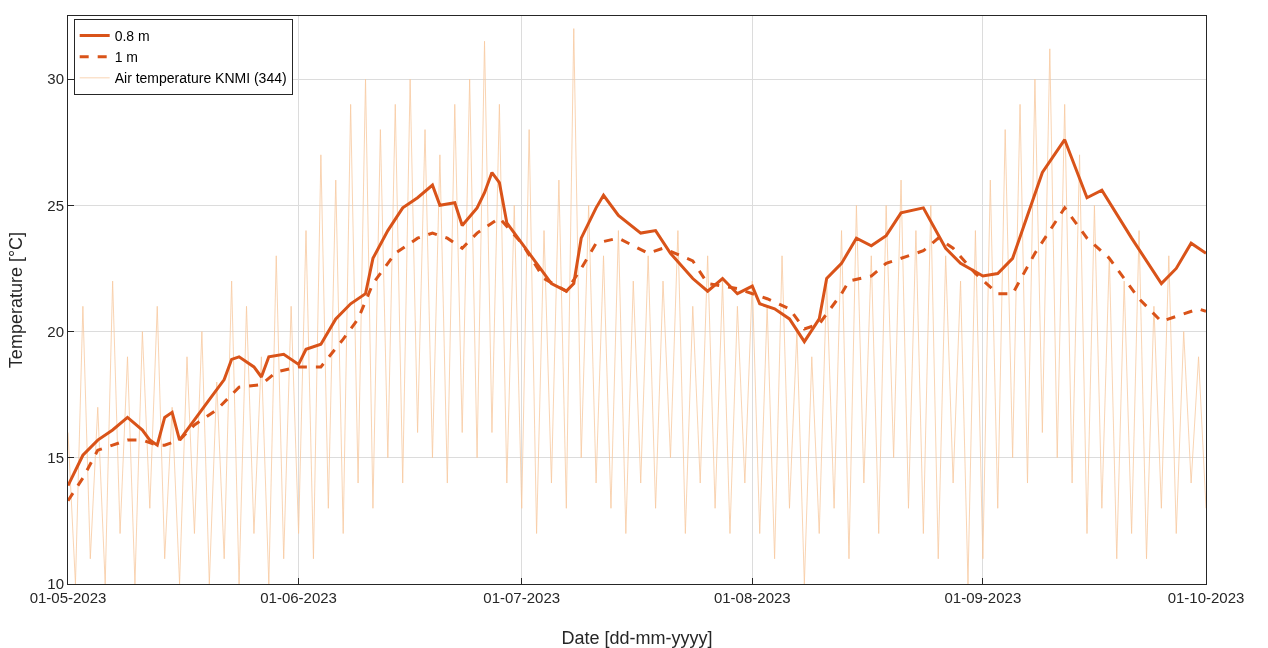 The image size is (1268, 648). I want to click on x-tick-label: 01-08-2023, so click(752, 597).